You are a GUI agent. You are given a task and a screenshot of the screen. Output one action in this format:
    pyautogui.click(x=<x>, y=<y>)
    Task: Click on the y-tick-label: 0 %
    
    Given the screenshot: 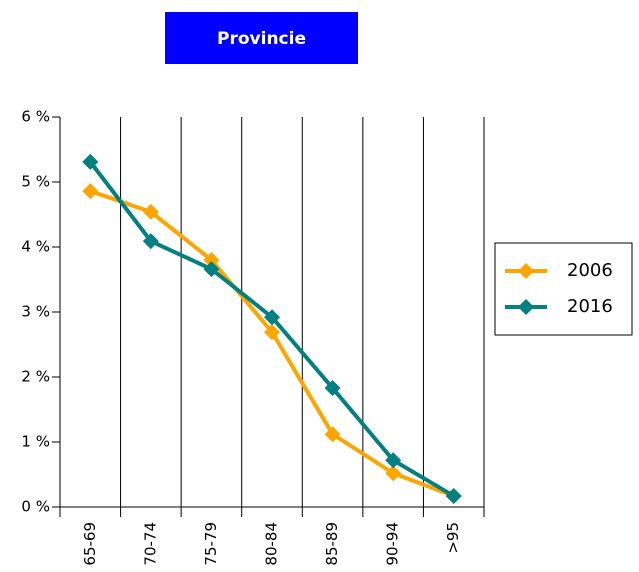 What is the action you would take?
    pyautogui.click(x=35, y=507)
    